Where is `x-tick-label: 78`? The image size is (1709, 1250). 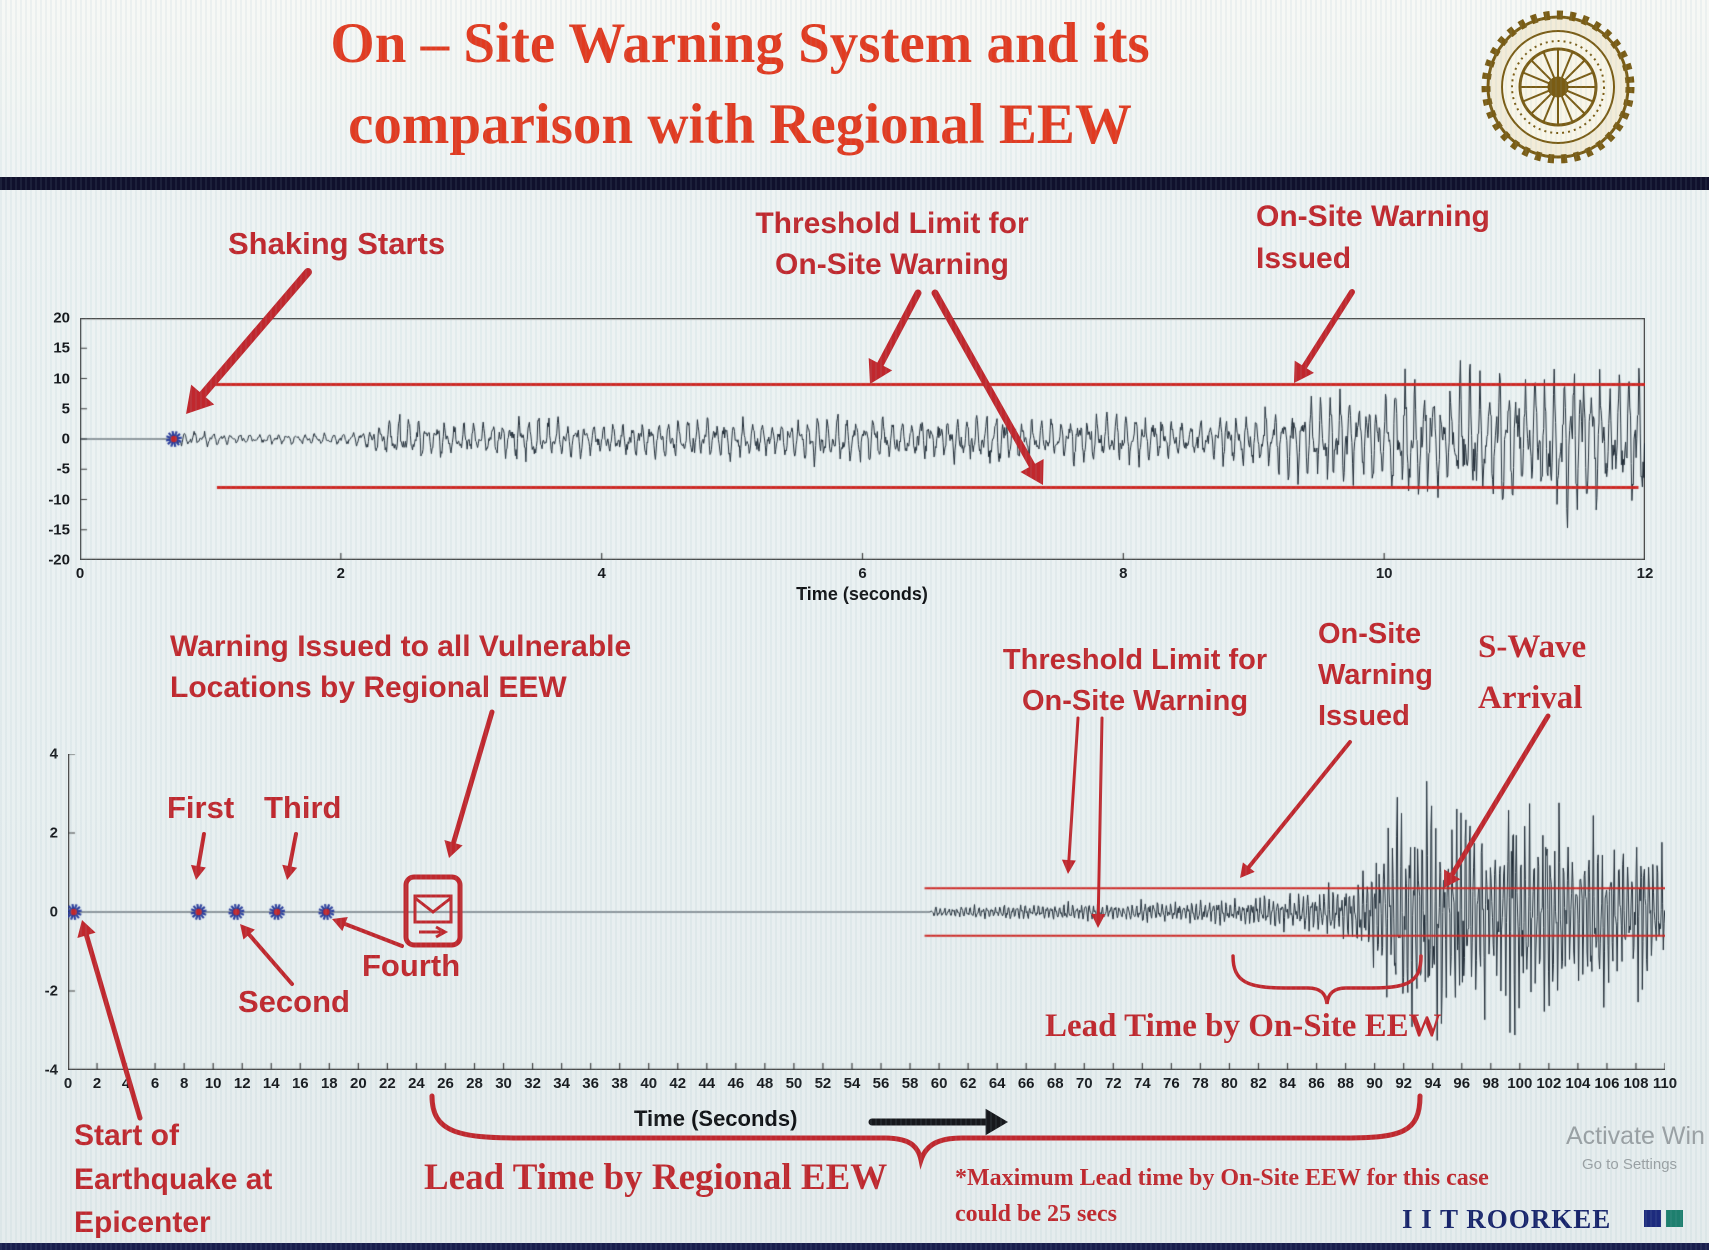
x-tick-label: 78 is located at coordinates (1200, 1083).